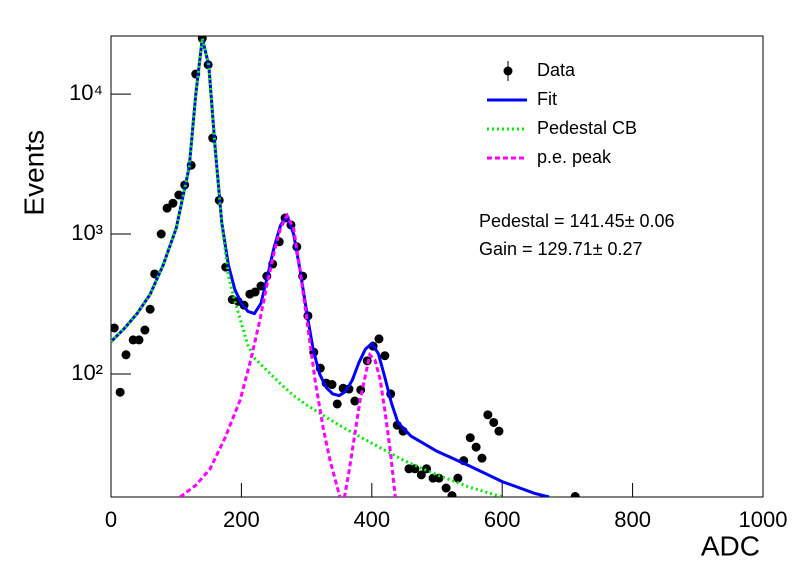 The height and width of the screenshot is (572, 796). I want to click on x-tick-label: 800, so click(632, 519).